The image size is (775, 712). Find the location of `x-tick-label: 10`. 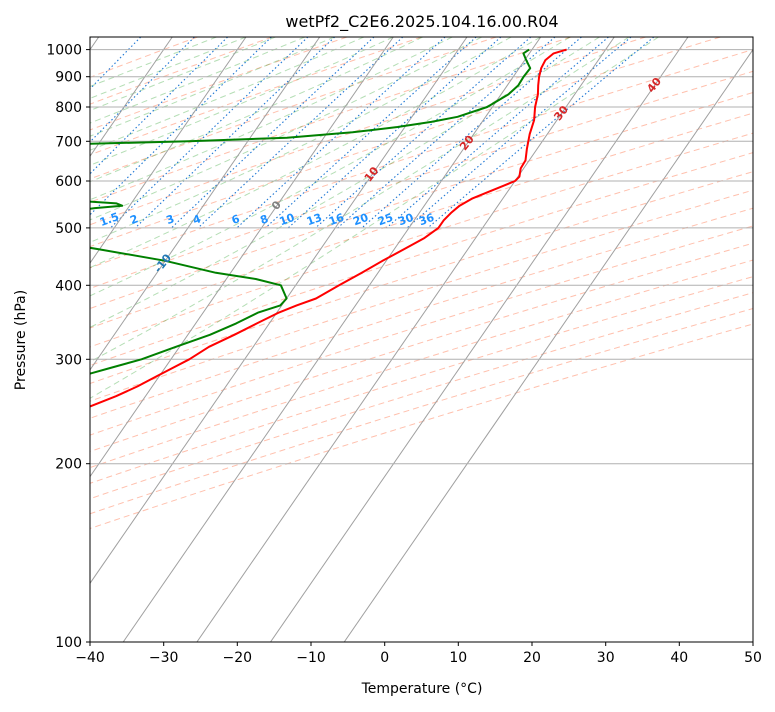

x-tick-label: 10 is located at coordinates (458, 658).